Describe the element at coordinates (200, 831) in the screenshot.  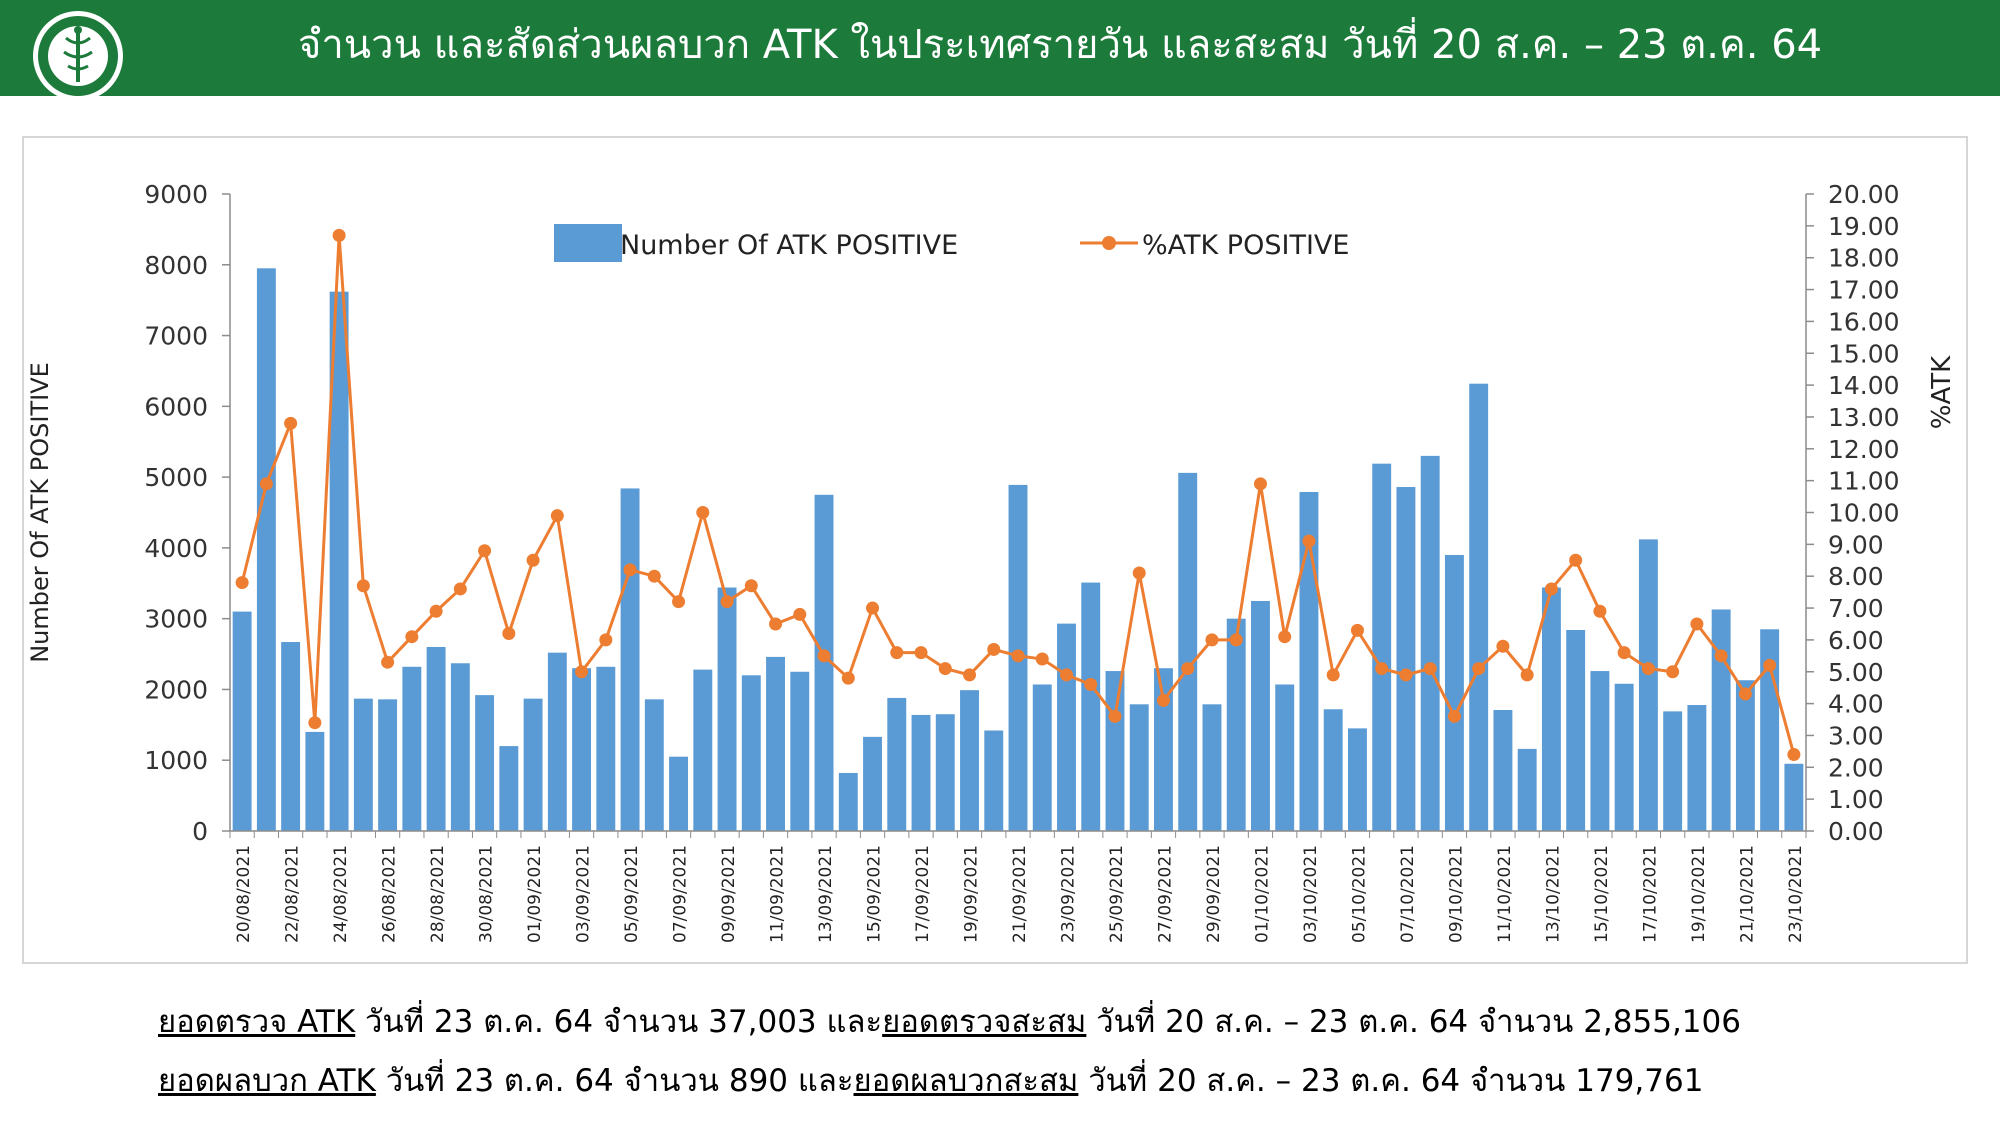
I see `left-tick-label: 0` at that location.